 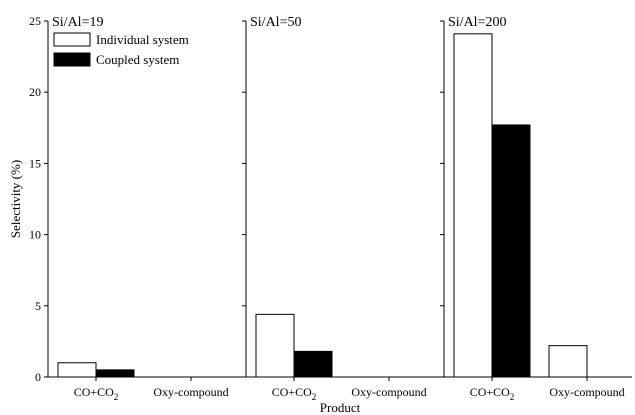 What do you see at coordinates (121, 49) in the screenshot?
I see `legend: Individual system Coupled system` at bounding box center [121, 49].